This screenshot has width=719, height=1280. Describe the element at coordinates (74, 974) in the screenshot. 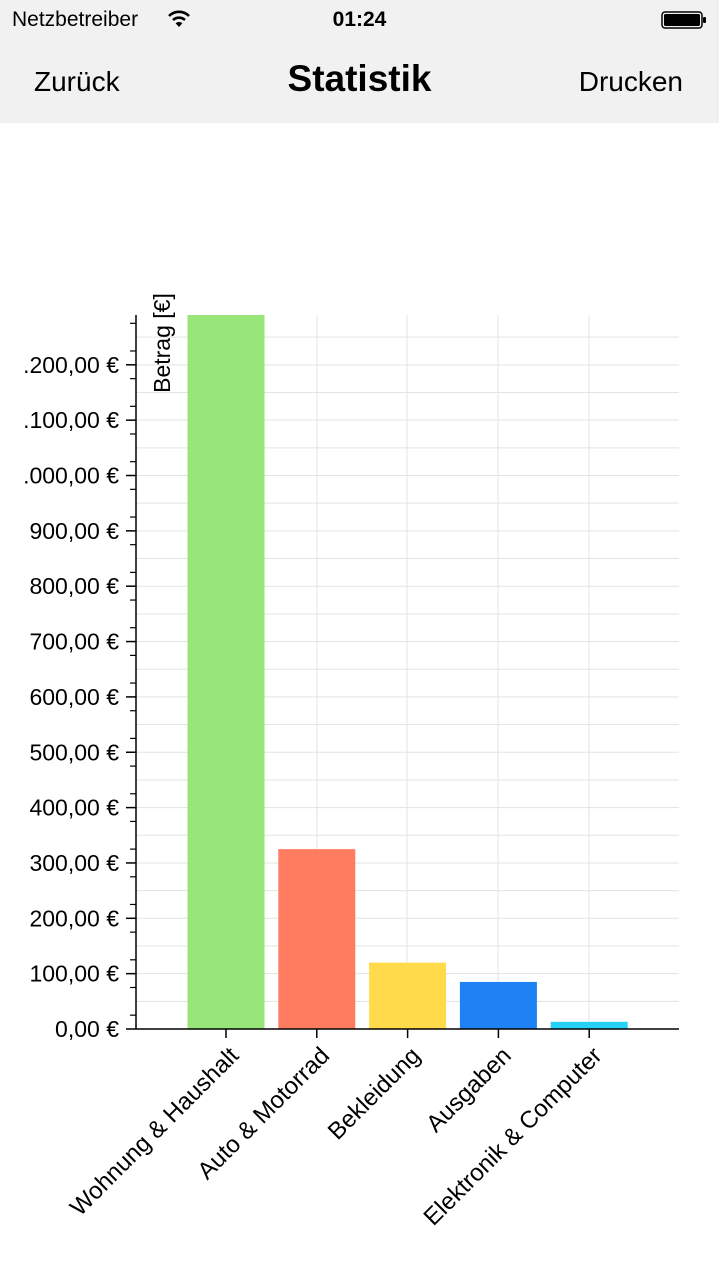

I see `y-tick-label: 100,00 €` at that location.